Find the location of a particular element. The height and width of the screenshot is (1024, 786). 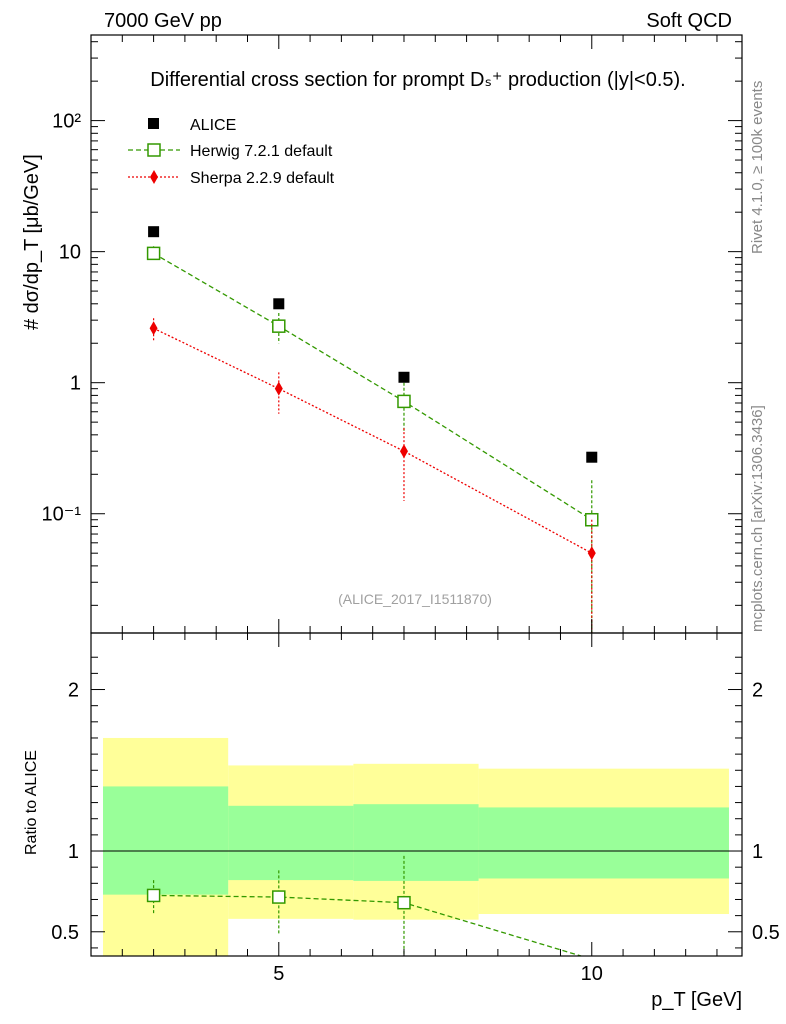

ratio-ytick-label: 2 is located at coordinates (73, 691).